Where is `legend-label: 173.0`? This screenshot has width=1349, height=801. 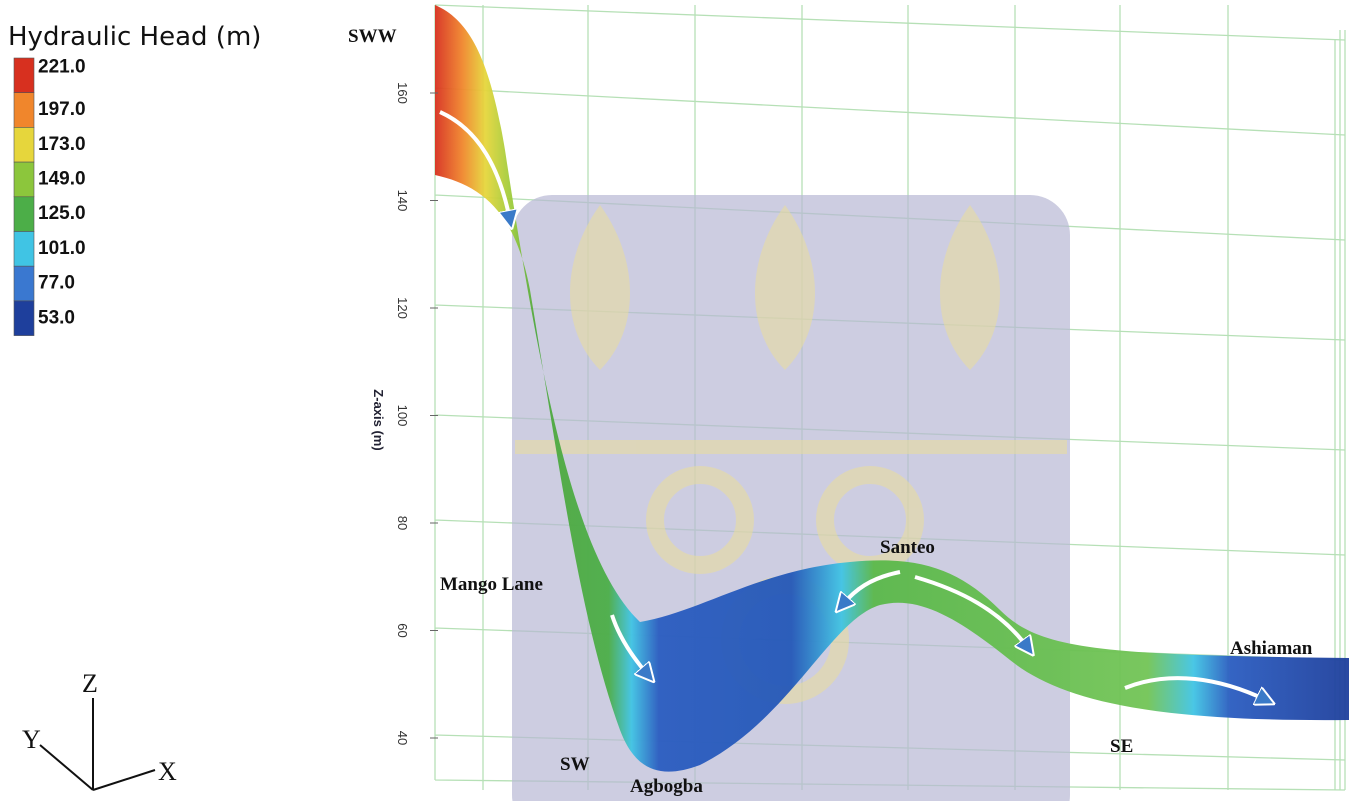
legend-label: 173.0 is located at coordinates (62, 144).